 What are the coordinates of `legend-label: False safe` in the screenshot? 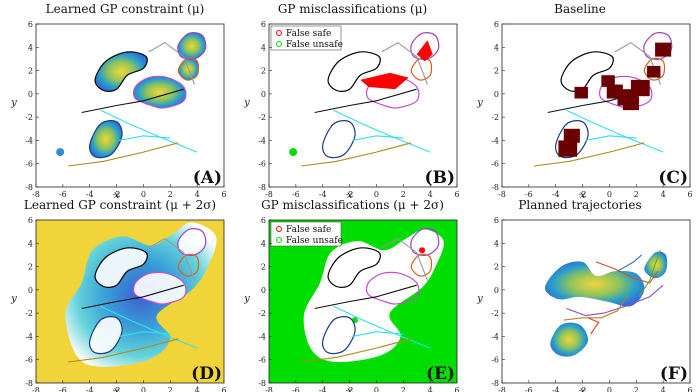 It's located at (308, 230).